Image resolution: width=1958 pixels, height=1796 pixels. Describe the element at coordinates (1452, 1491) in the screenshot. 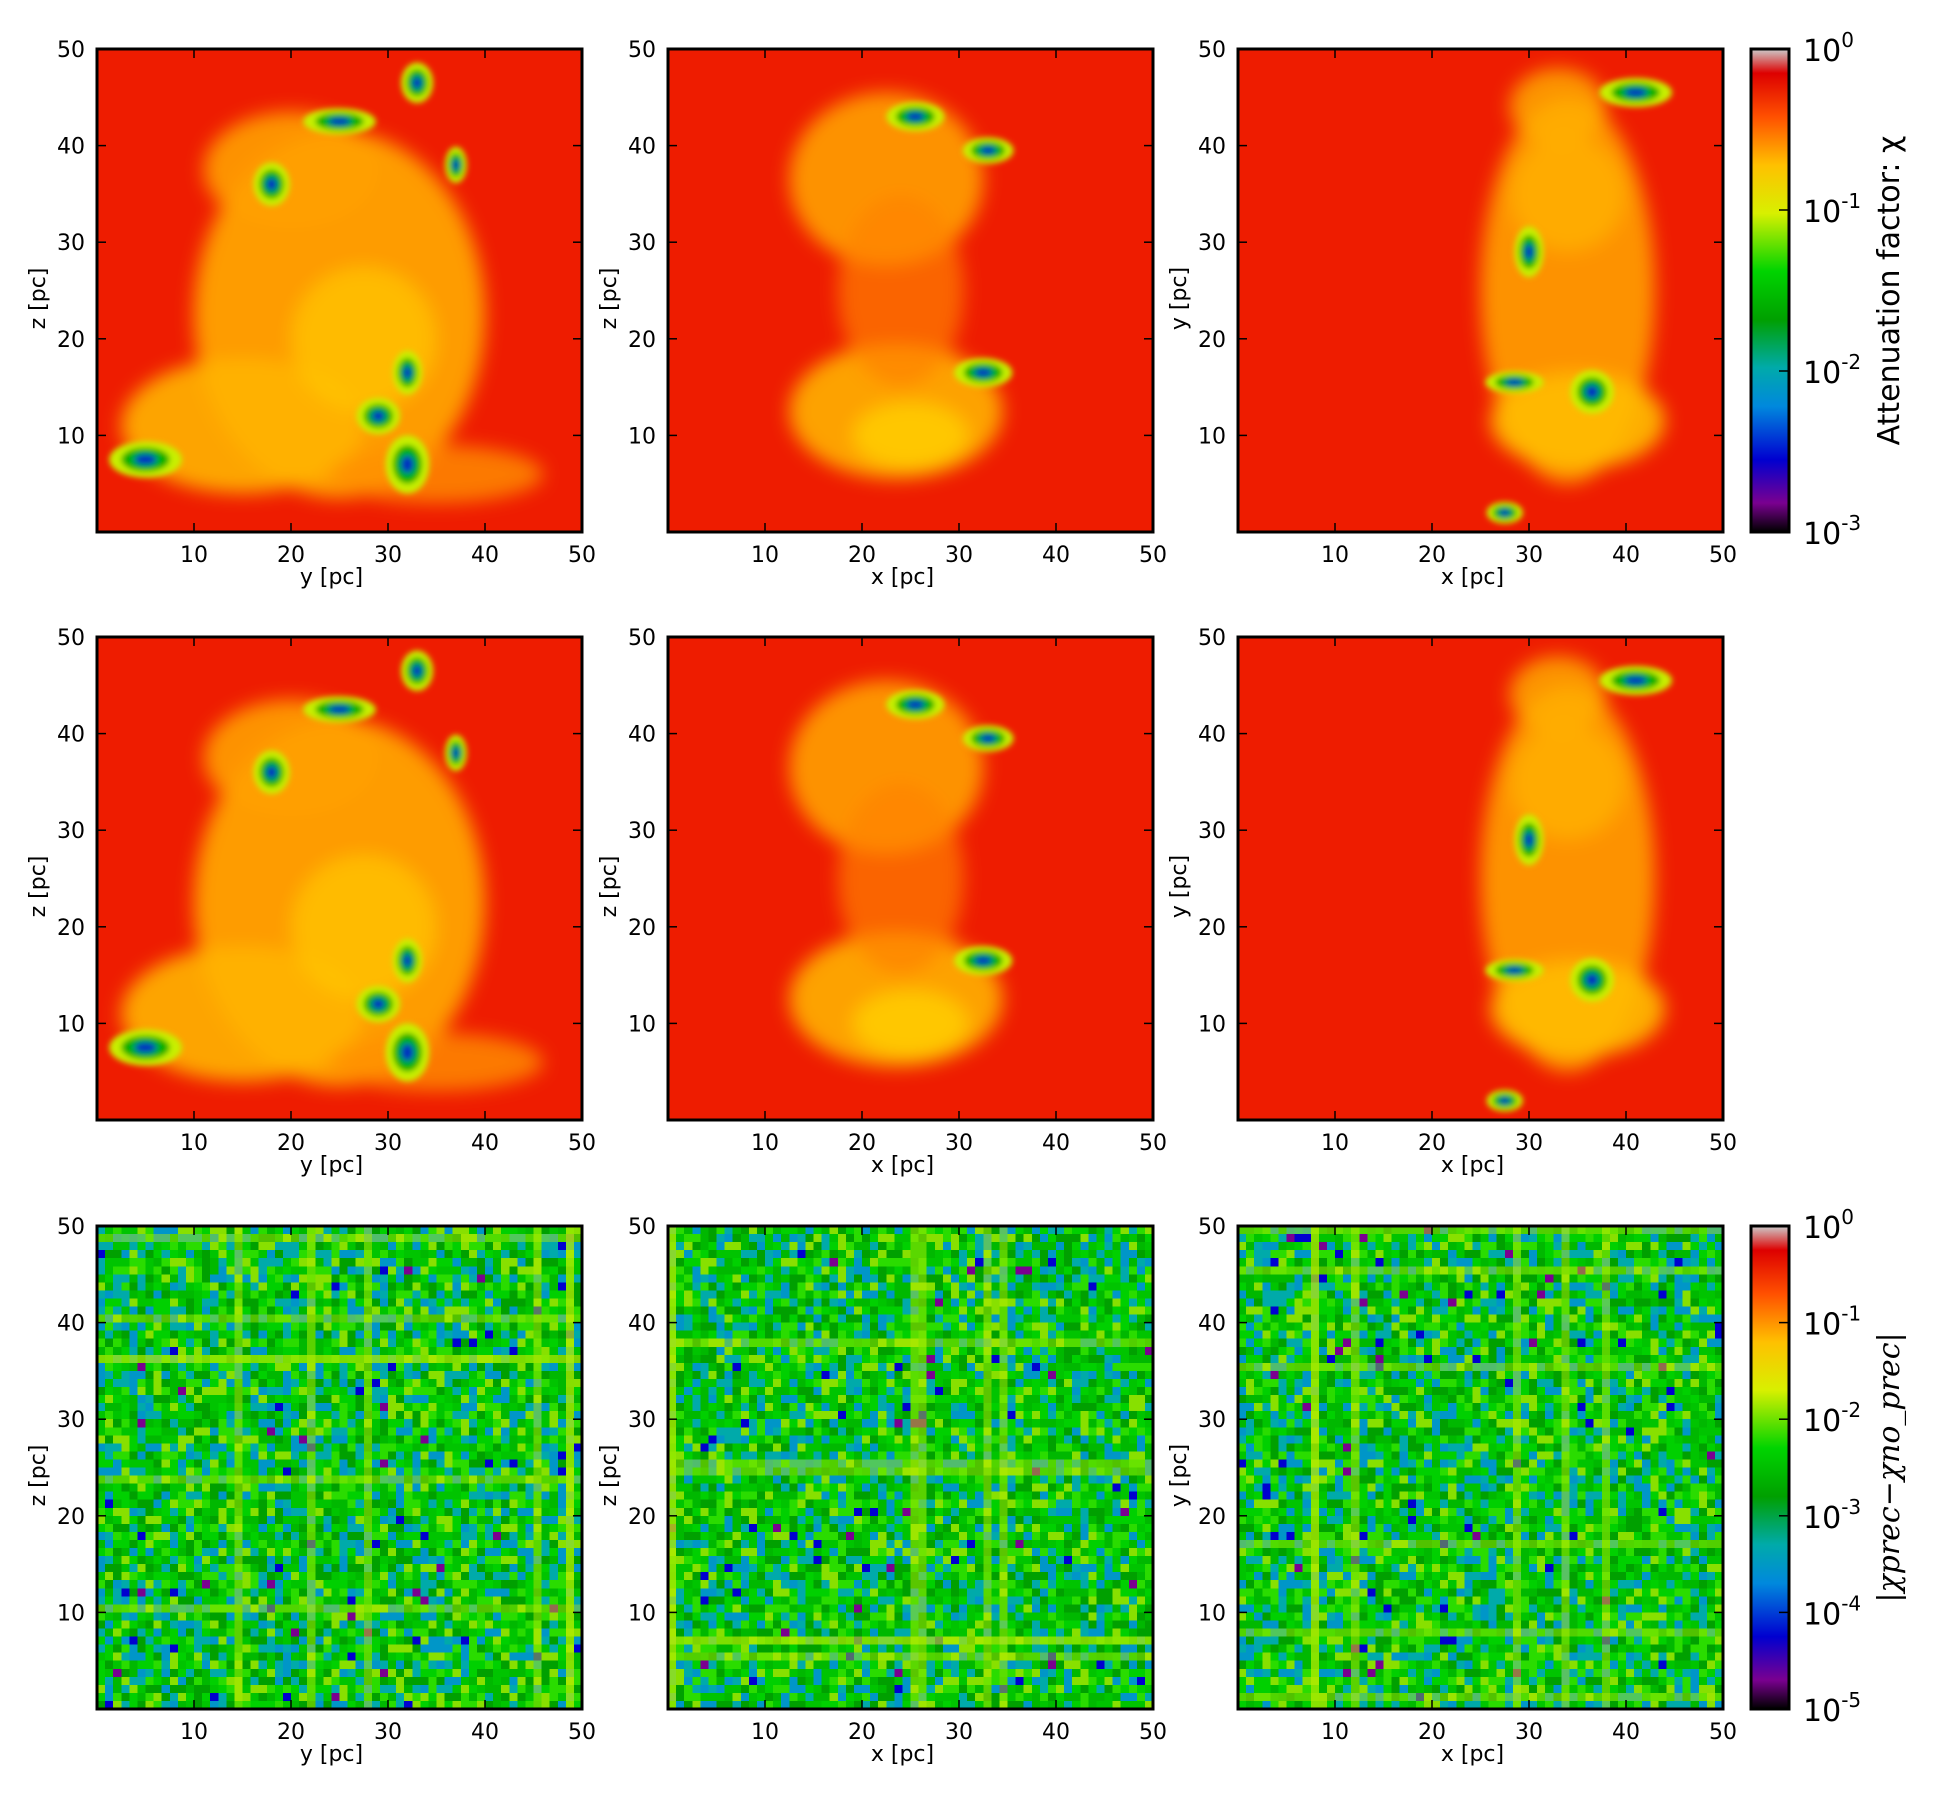

I see `heatmap-panel-r3-c3: 10 20 30 40 50 10 20 30 40 50 x [pc] y [pc]` at that location.